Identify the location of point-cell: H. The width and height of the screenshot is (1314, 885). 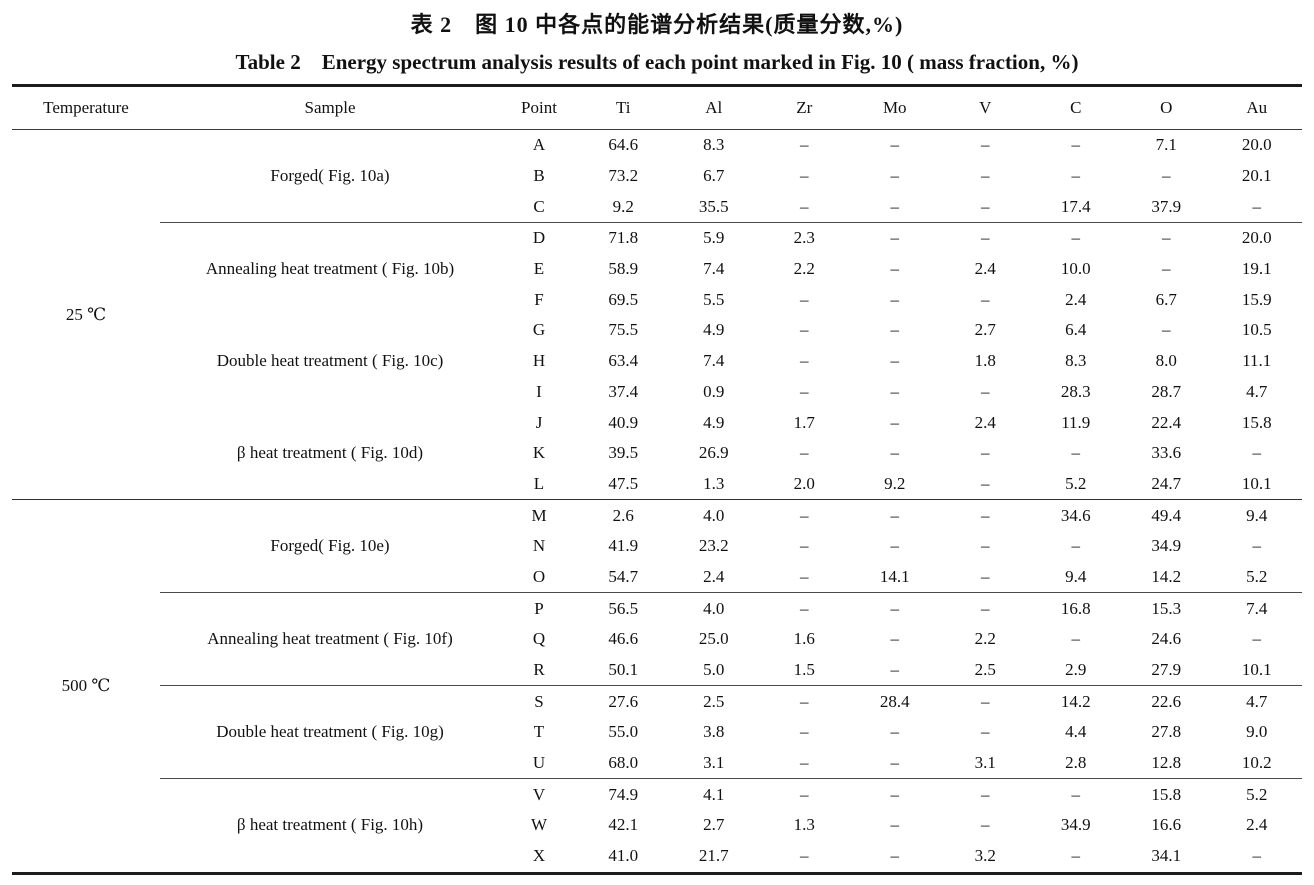
(539, 361).